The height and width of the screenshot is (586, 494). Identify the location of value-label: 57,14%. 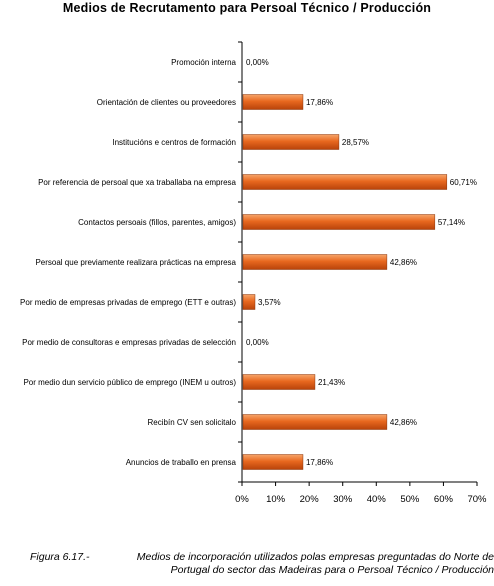
(451, 222).